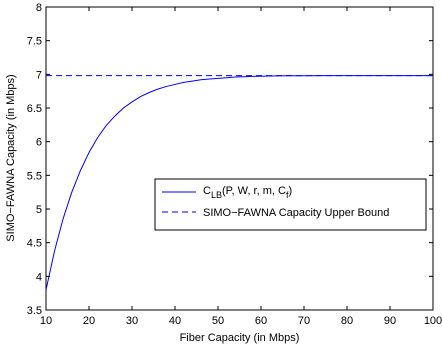 Image resolution: width=442 pixels, height=349 pixels. What do you see at coordinates (34, 244) in the screenshot?
I see `y-tick-label: 4.5` at bounding box center [34, 244].